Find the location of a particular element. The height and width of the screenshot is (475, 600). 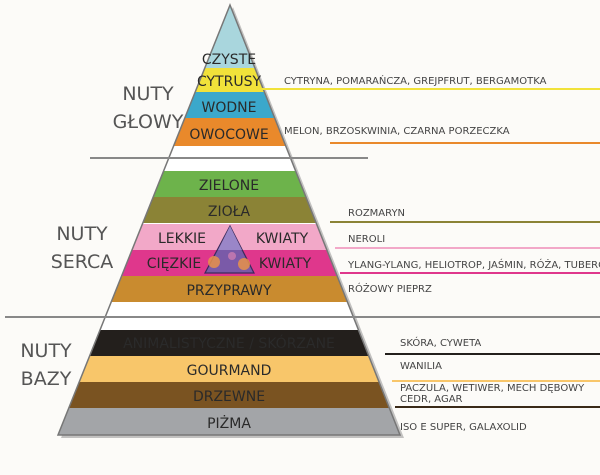

note-owocowe: MELON, BRZOSKWINIA, CZARNA PORZECZKA is located at coordinates (397, 131).